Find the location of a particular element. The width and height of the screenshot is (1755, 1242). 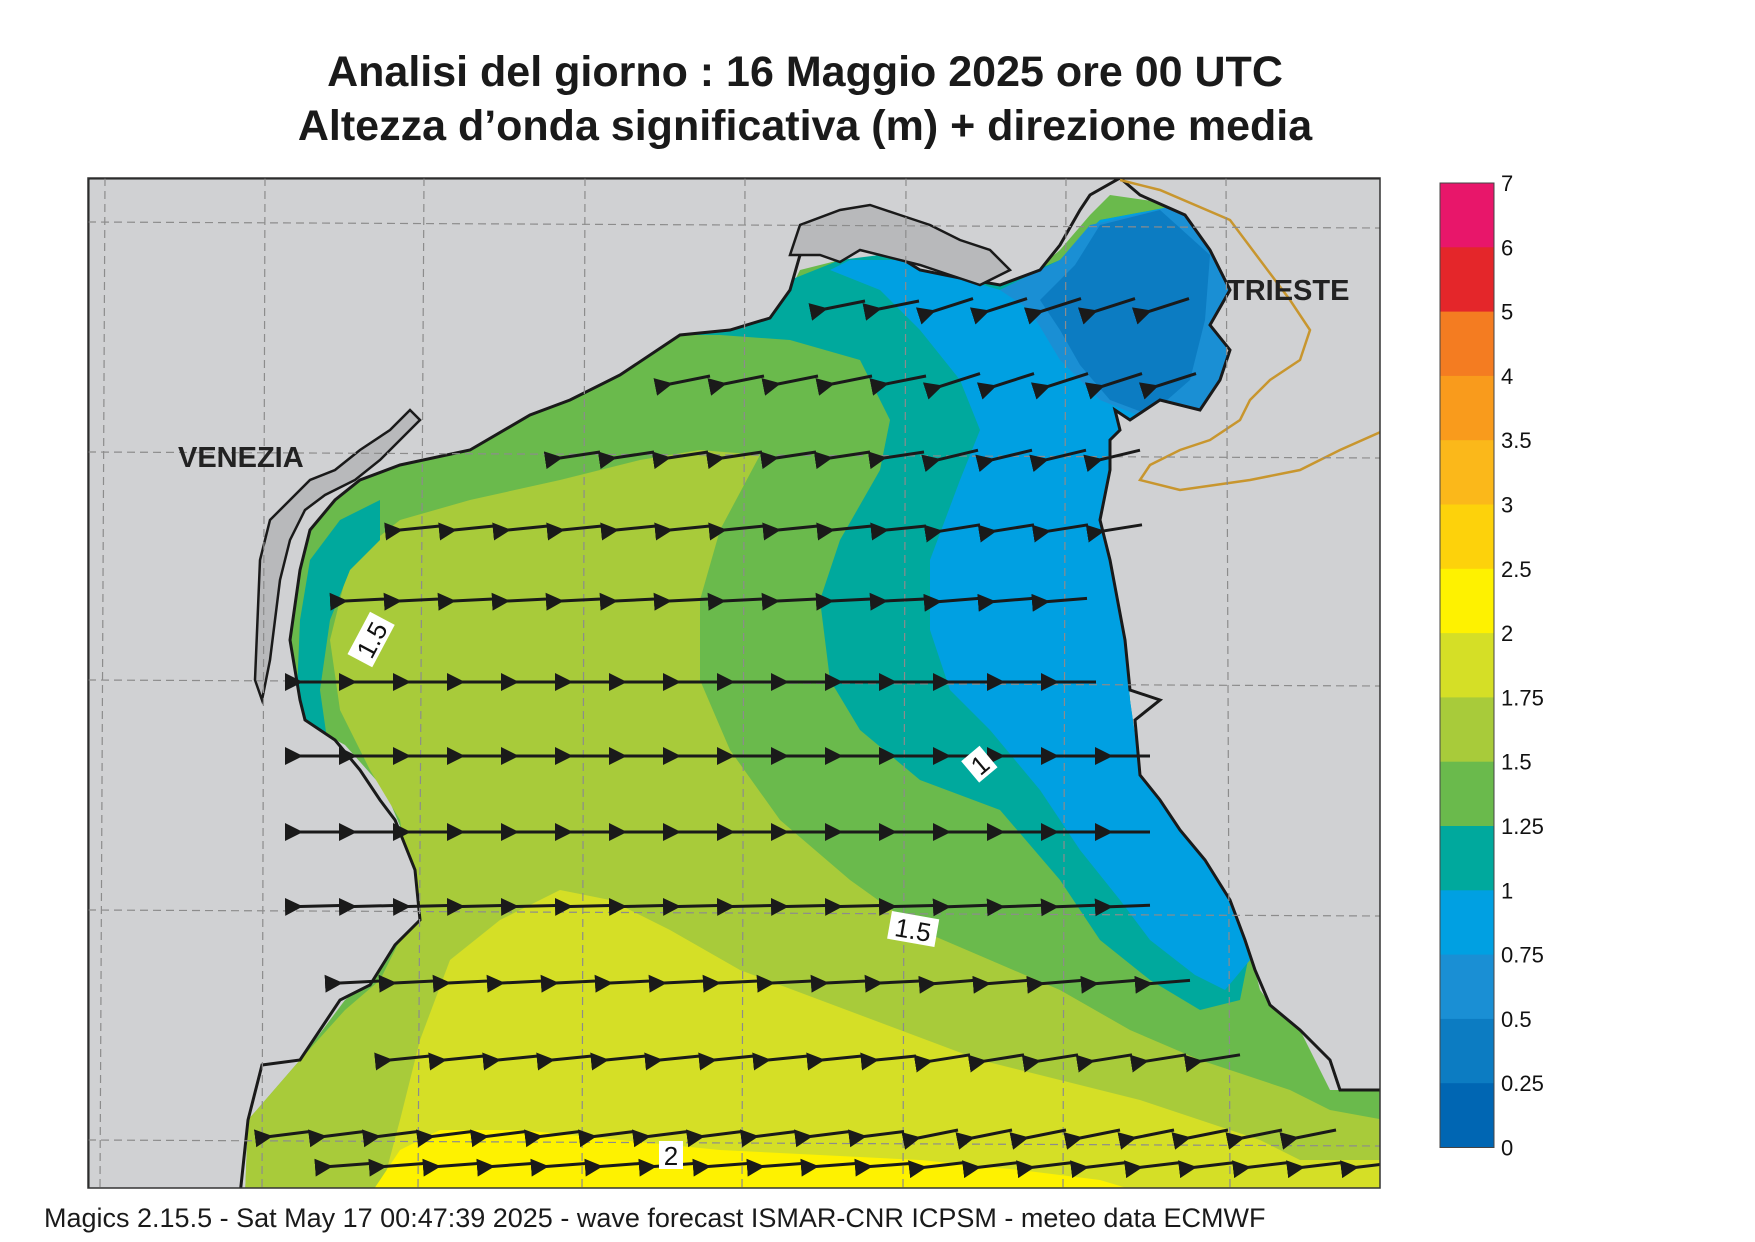

legend-tick-label: 0.5 is located at coordinates (1516, 1019).